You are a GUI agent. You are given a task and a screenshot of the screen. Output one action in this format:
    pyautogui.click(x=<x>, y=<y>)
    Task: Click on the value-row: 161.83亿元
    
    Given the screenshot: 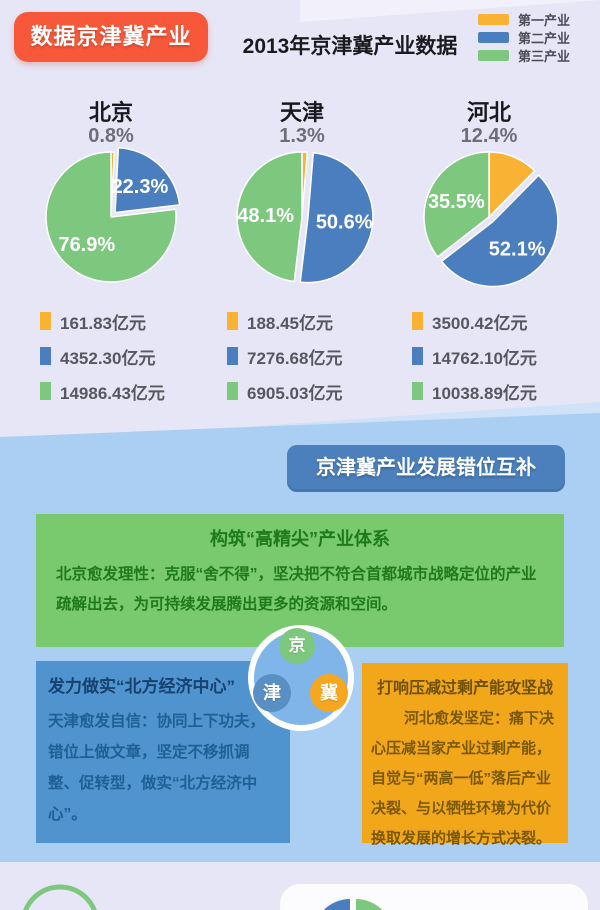 What is the action you would take?
    pyautogui.click(x=102, y=321)
    